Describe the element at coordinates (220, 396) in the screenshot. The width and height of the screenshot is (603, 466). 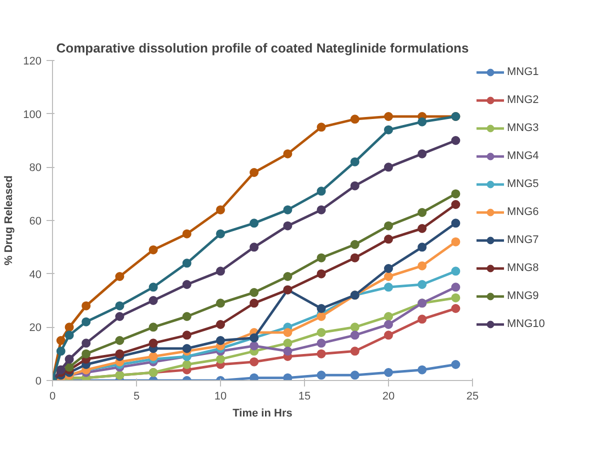
I see `x-tick-label: 10` at that location.